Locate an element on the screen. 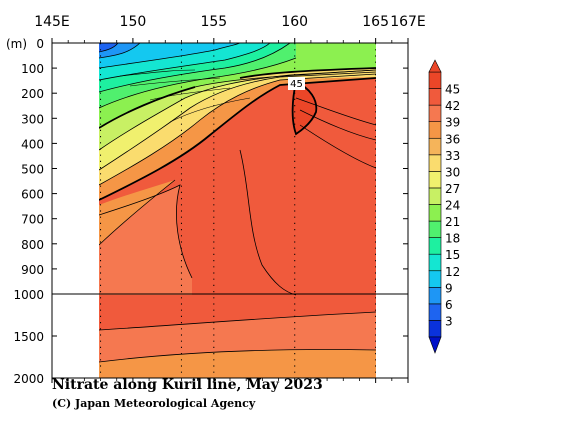 The image size is (570, 423). colorbar-label: 39 is located at coordinates (452, 123).